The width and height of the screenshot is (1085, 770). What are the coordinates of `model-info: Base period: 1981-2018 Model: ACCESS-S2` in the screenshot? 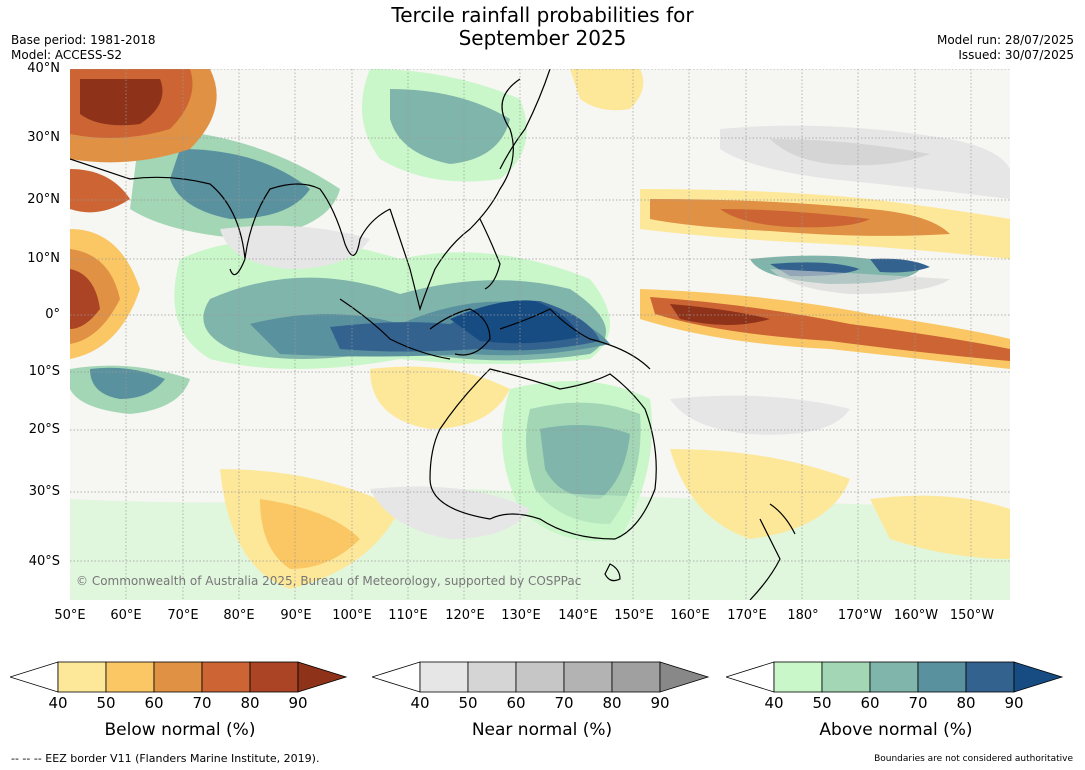 It's located at (83, 48).